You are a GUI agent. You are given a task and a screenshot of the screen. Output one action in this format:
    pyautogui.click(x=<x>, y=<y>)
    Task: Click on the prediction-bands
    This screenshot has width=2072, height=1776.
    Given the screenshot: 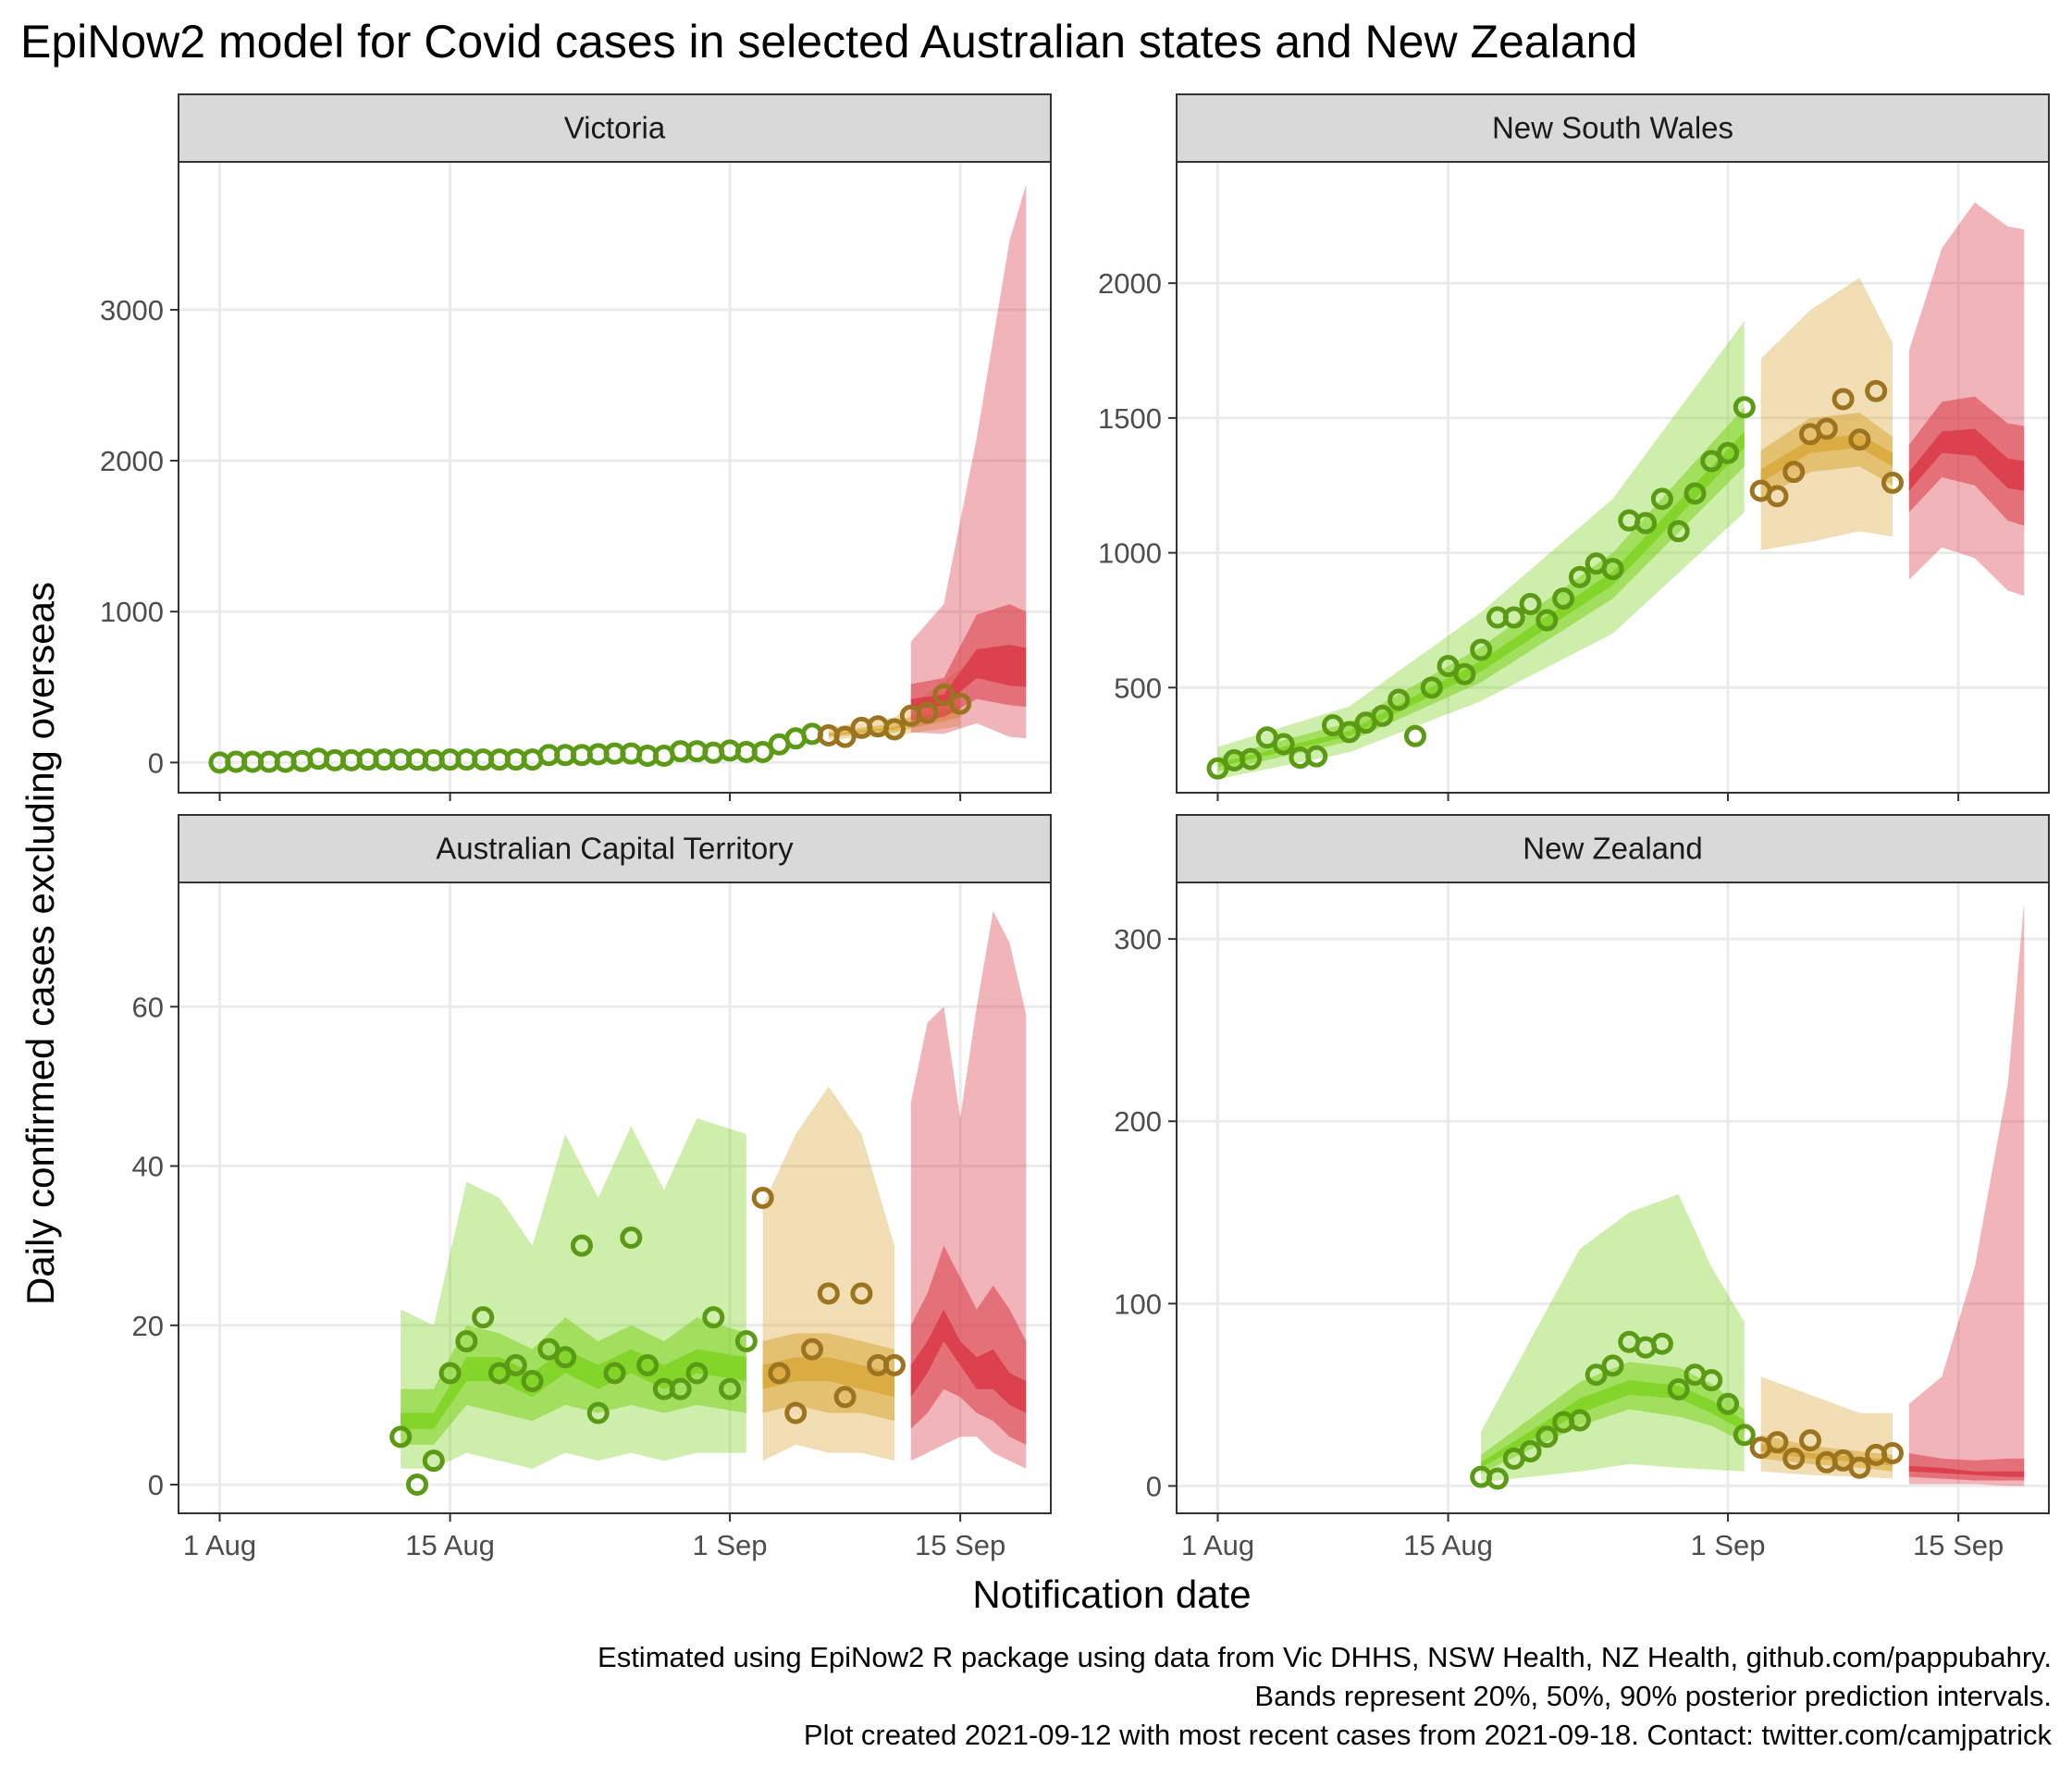 What is the action you would take?
    pyautogui.click(x=1621, y=491)
    